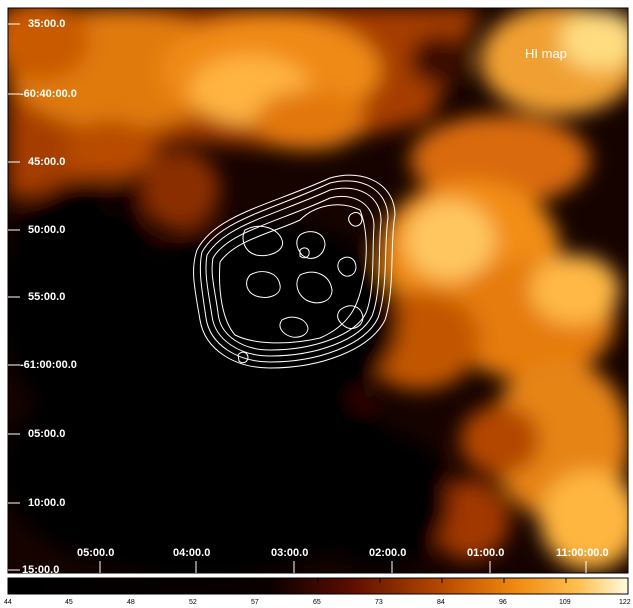  I want to click on dec-label: 55:00.0, so click(46, 297).